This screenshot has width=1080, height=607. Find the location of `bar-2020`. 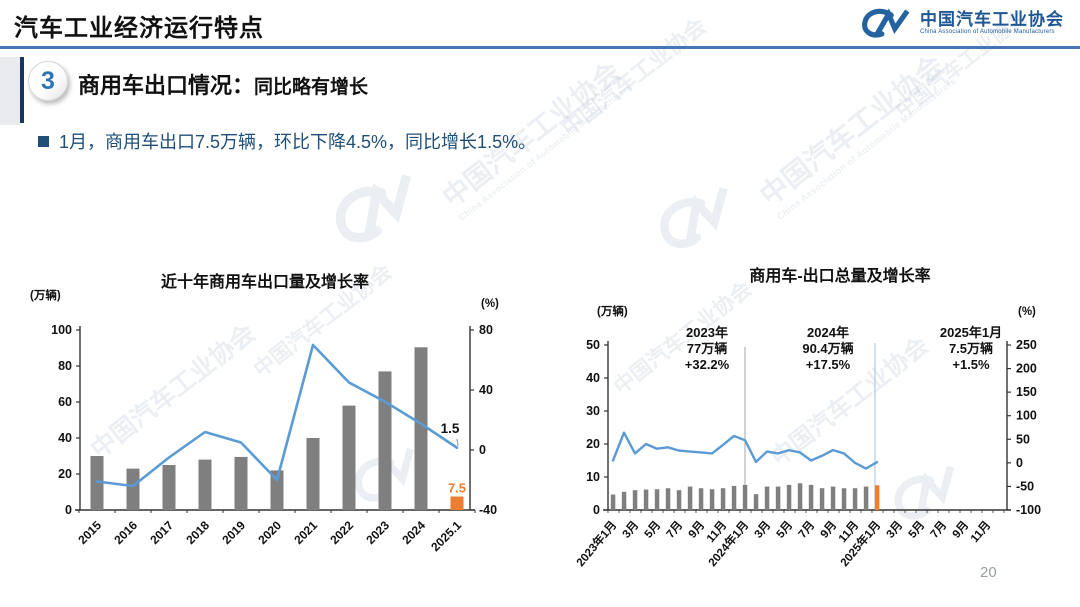

bar-2020 is located at coordinates (277, 490).